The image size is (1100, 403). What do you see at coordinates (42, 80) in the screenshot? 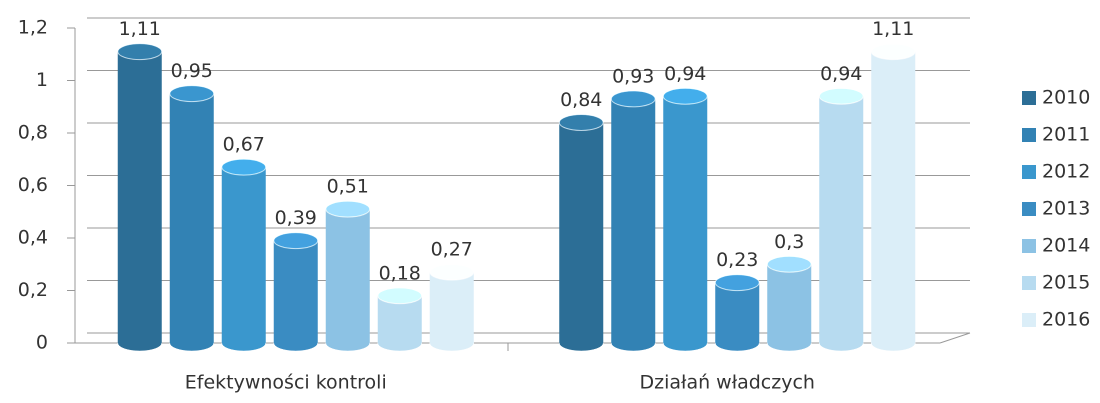
I see `y-tick-label: 1` at bounding box center [42, 80].